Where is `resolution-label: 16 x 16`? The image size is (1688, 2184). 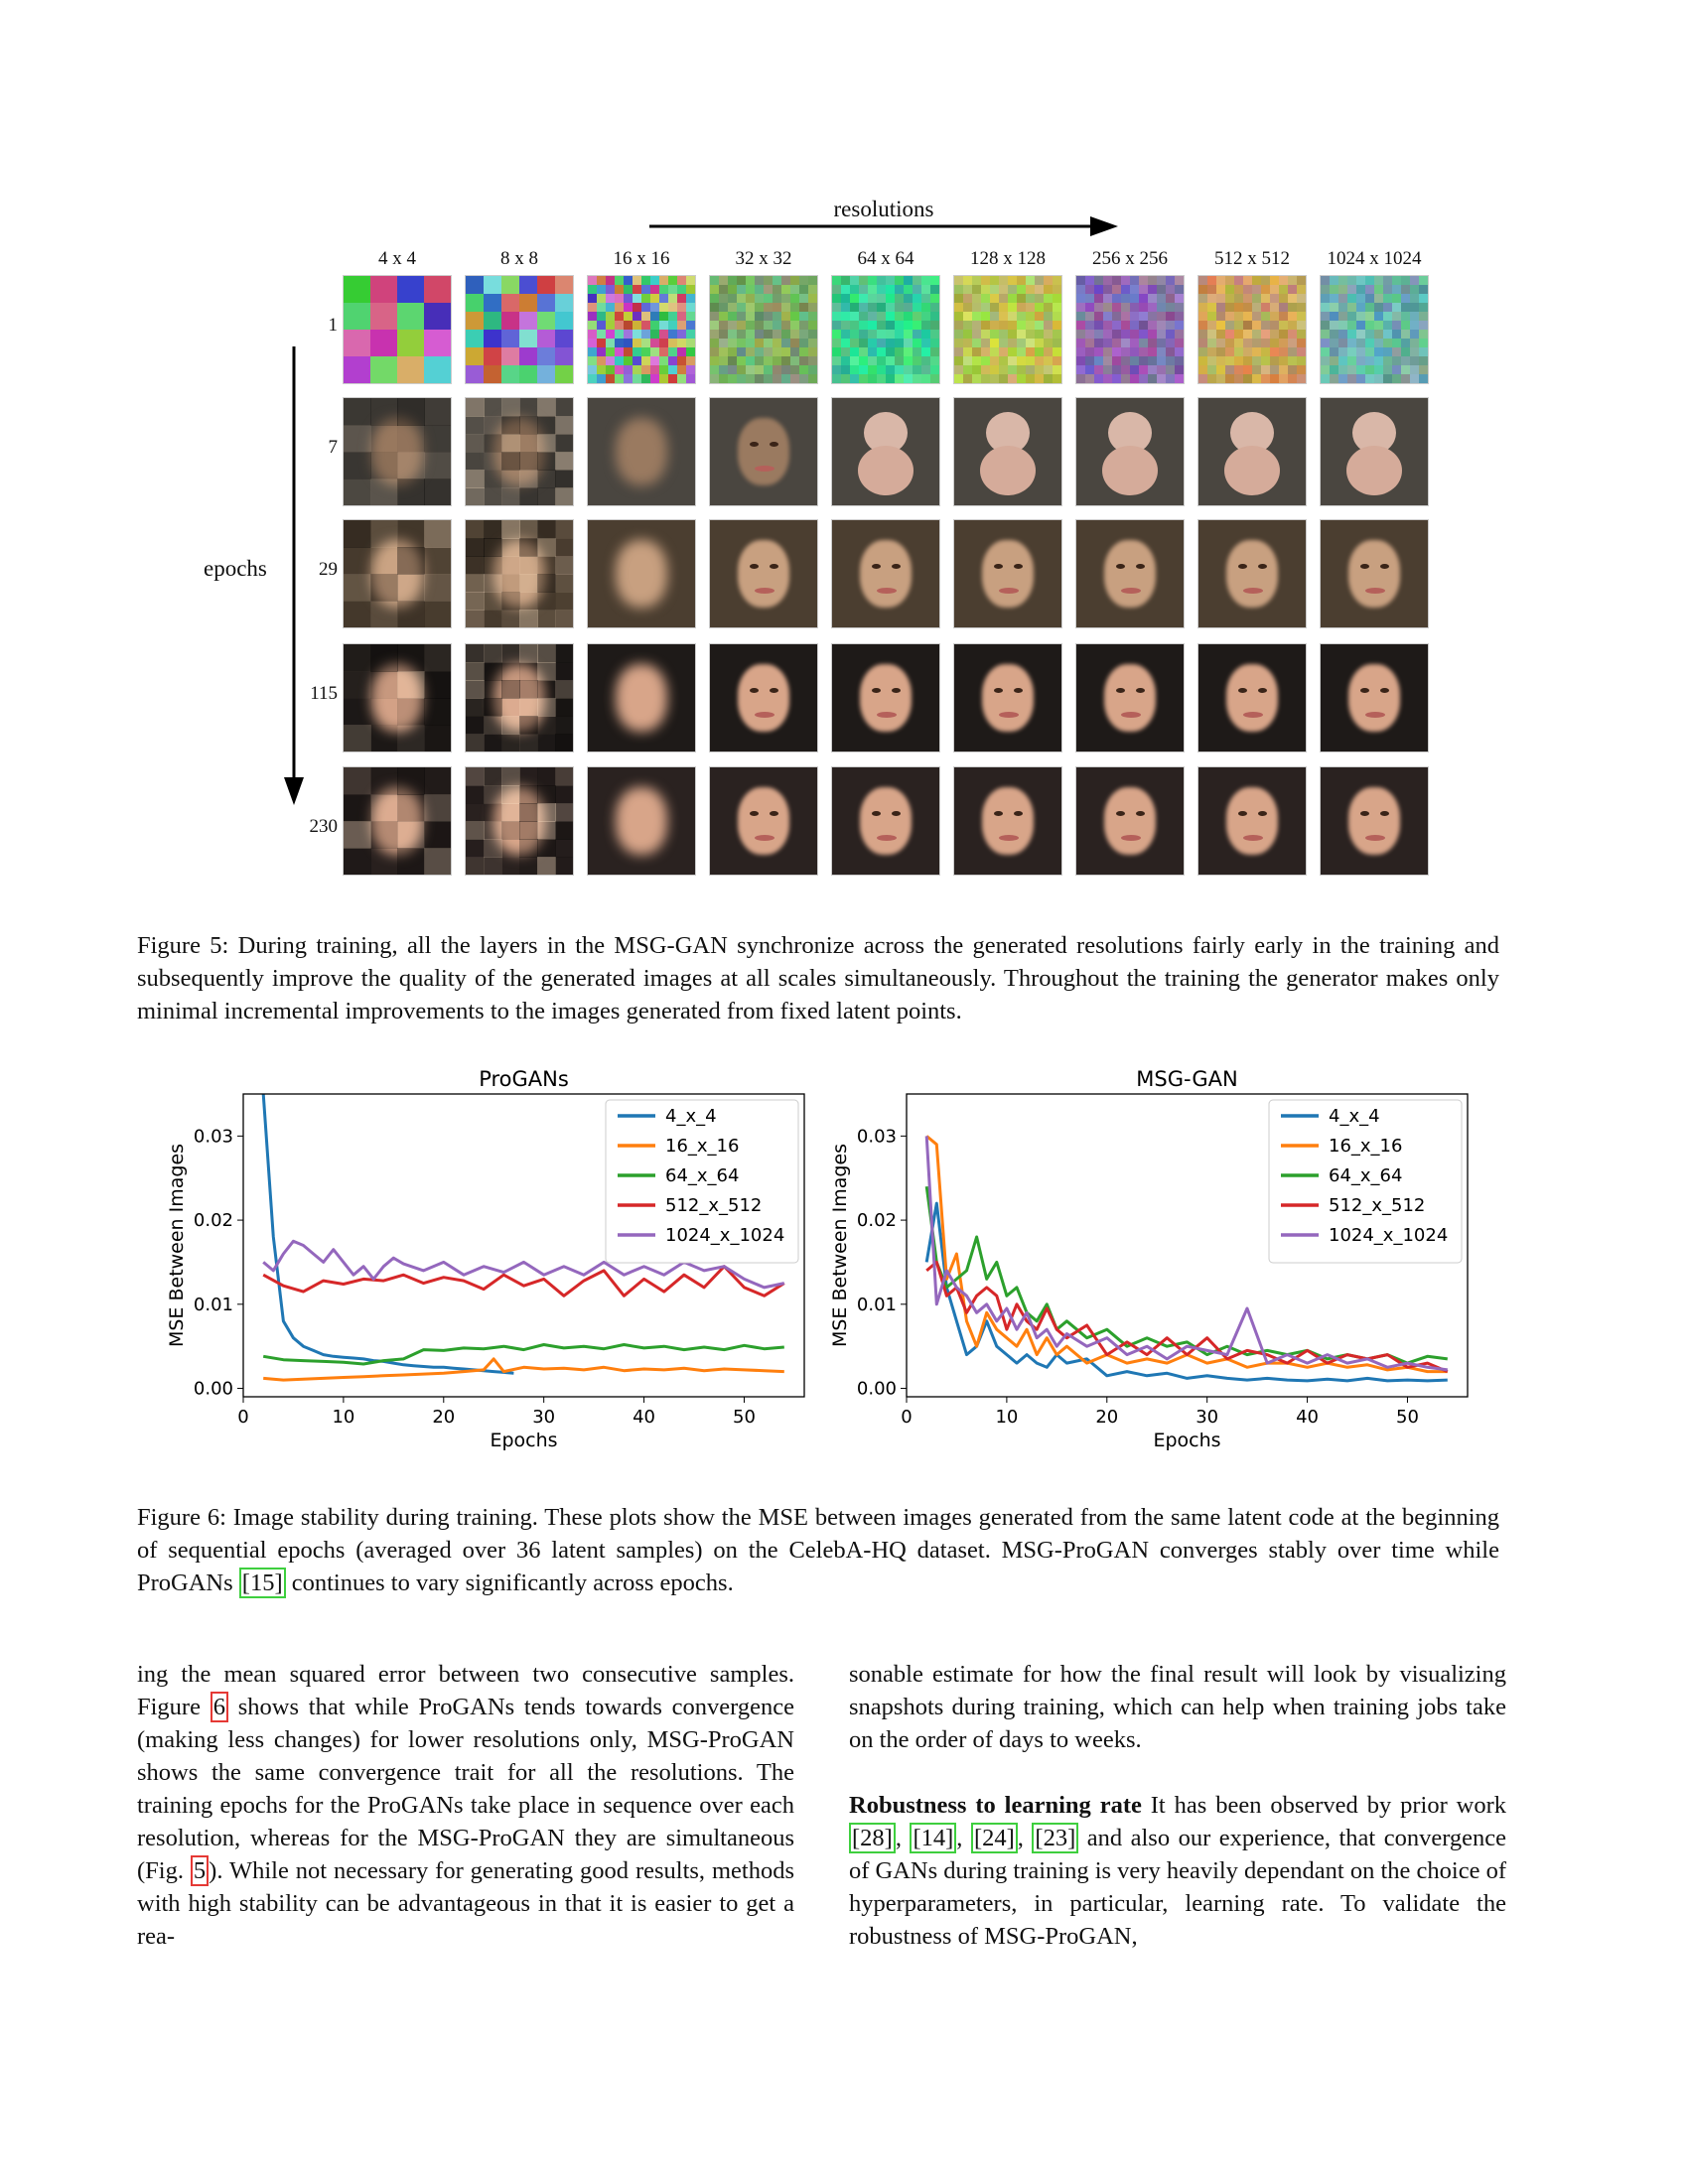
resolution-label: 16 x 16 is located at coordinates (641, 258).